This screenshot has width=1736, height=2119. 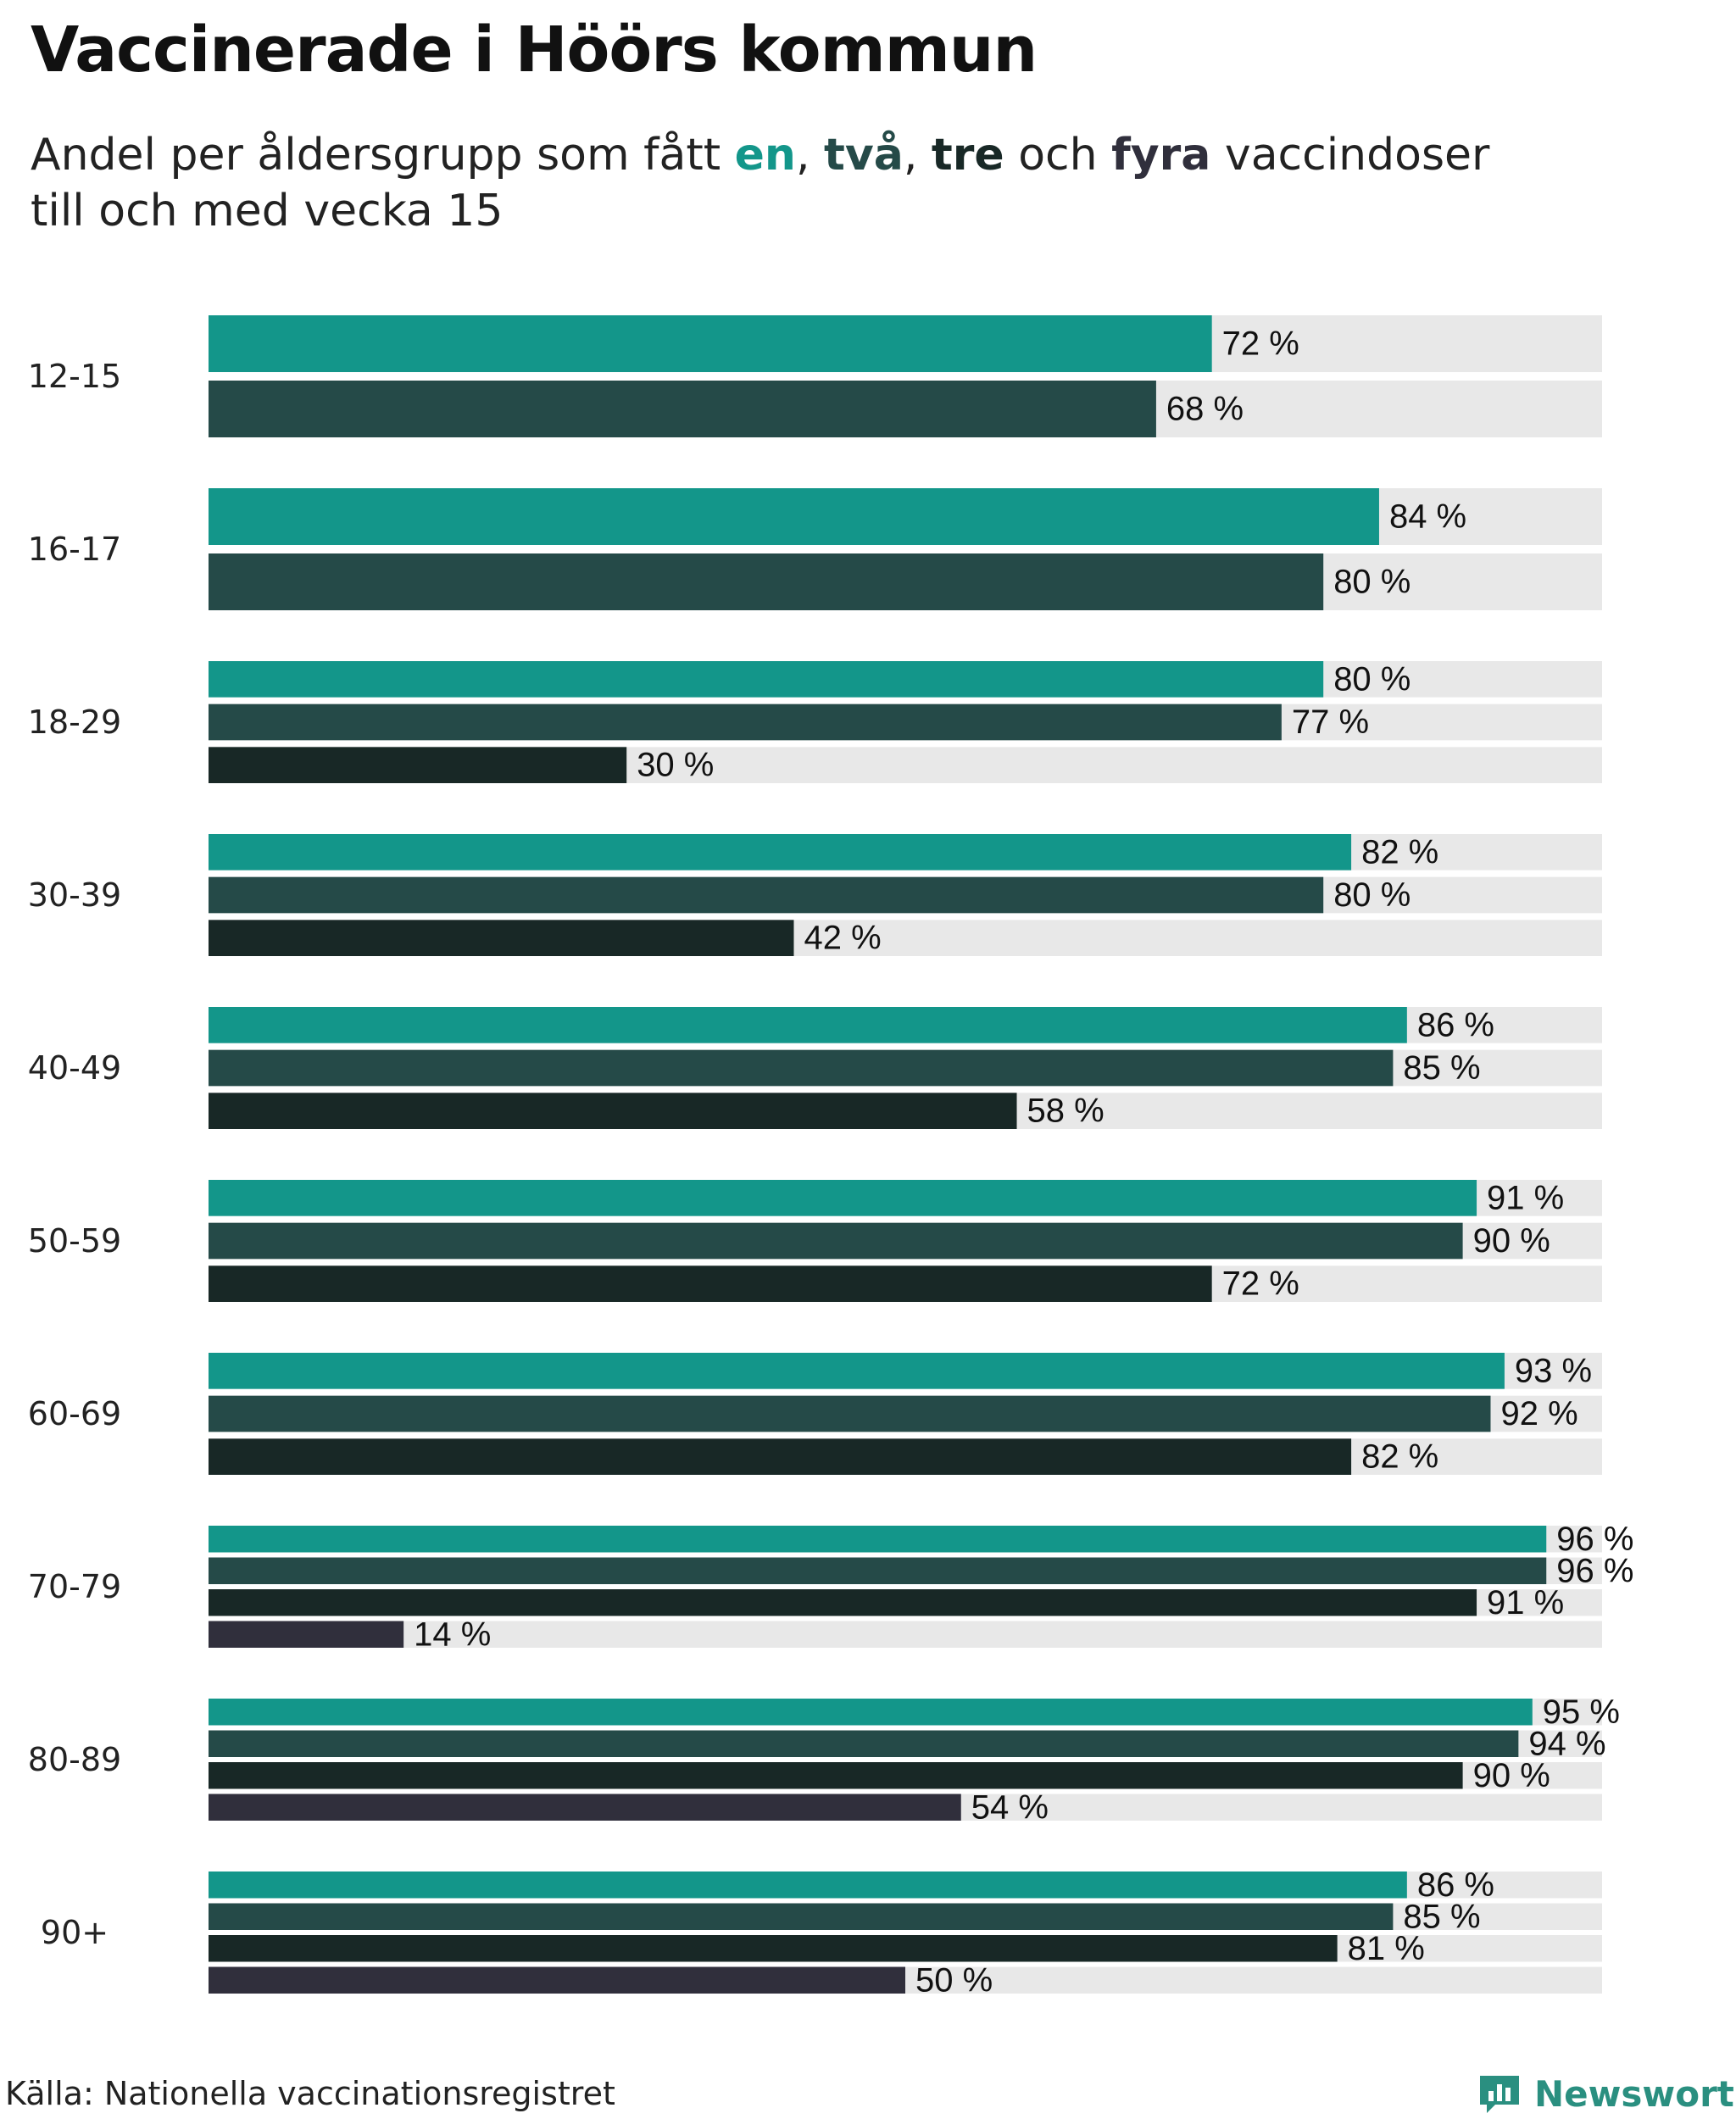 I want to click on category-label: 18-29, so click(x=74, y=722).